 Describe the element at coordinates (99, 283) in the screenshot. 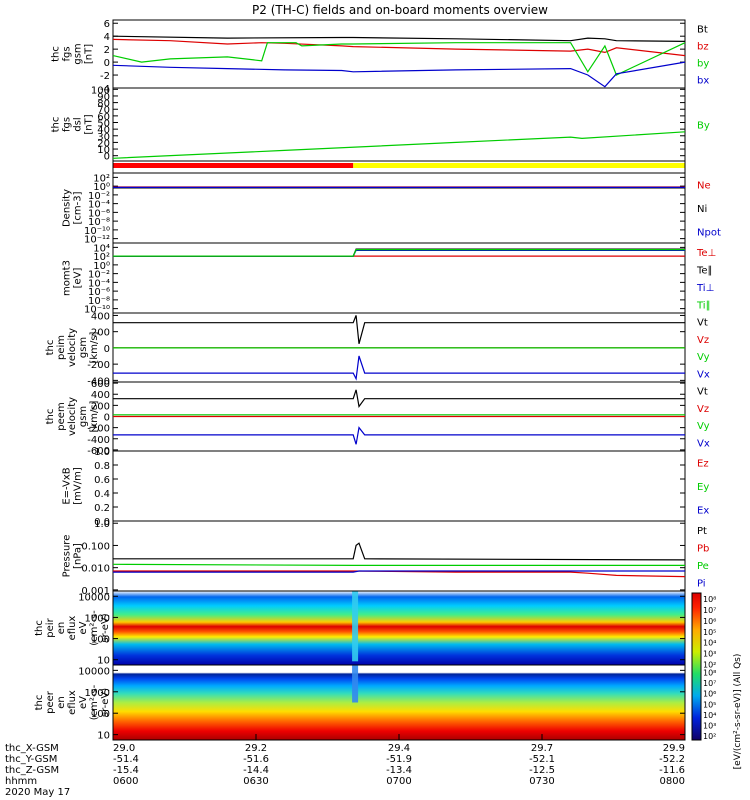

I see `ytick-label: 10⁻⁴` at that location.